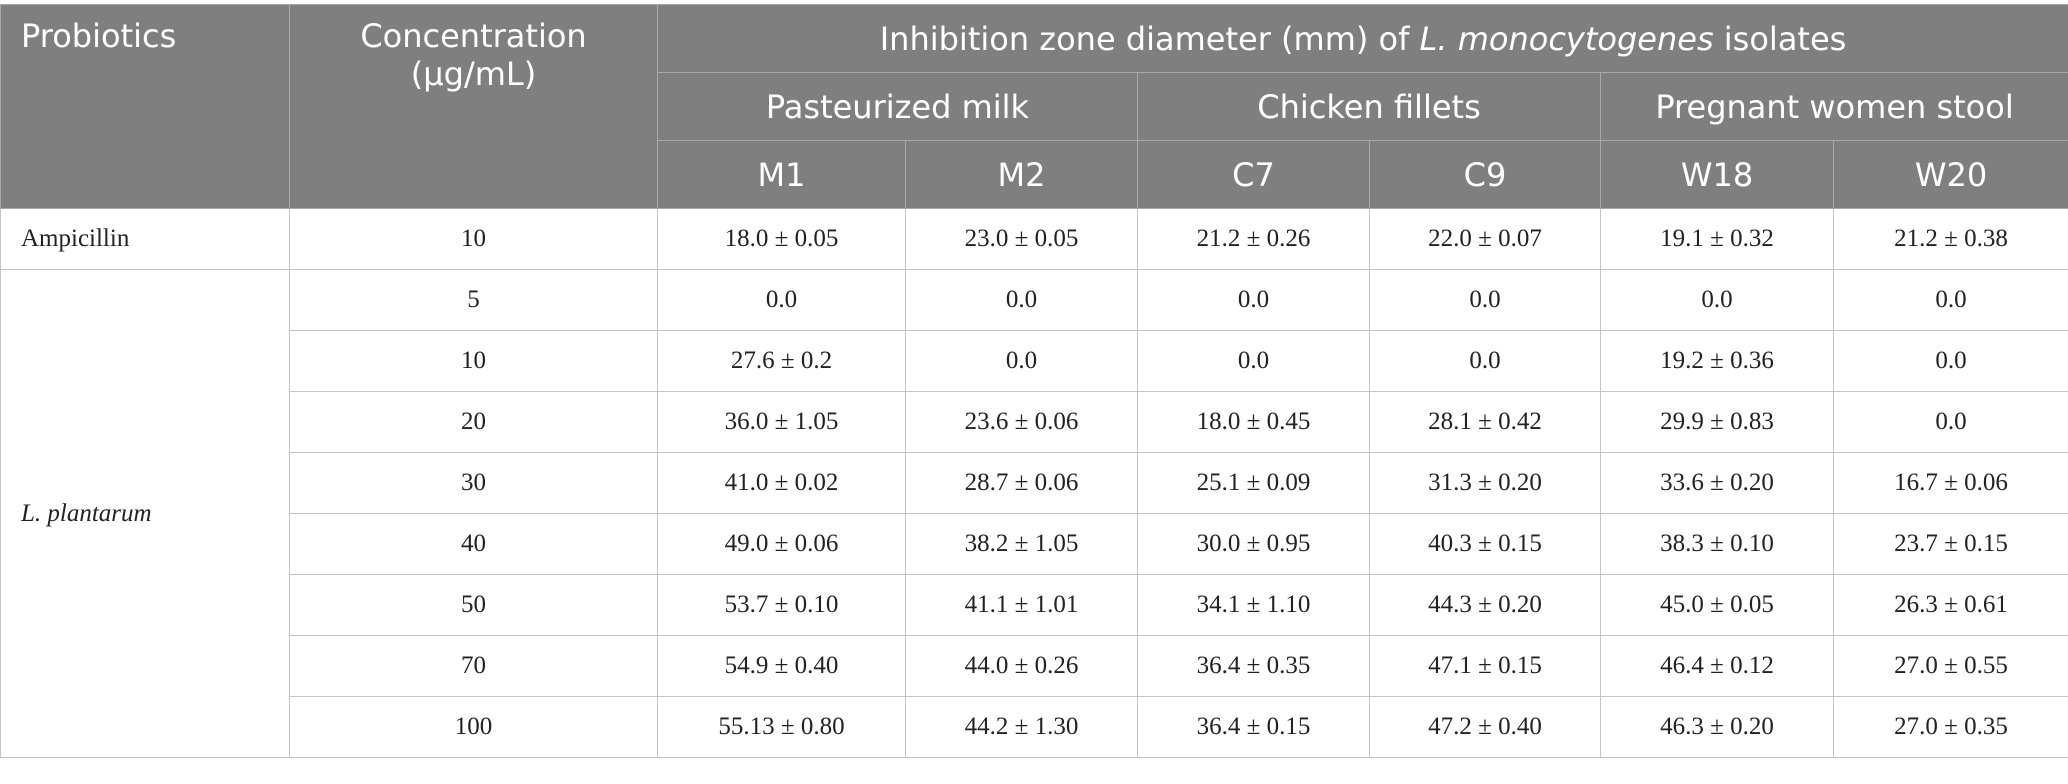 The image size is (2068, 784). What do you see at coordinates (1780, 39) in the screenshot?
I see `title-text: isolates` at bounding box center [1780, 39].